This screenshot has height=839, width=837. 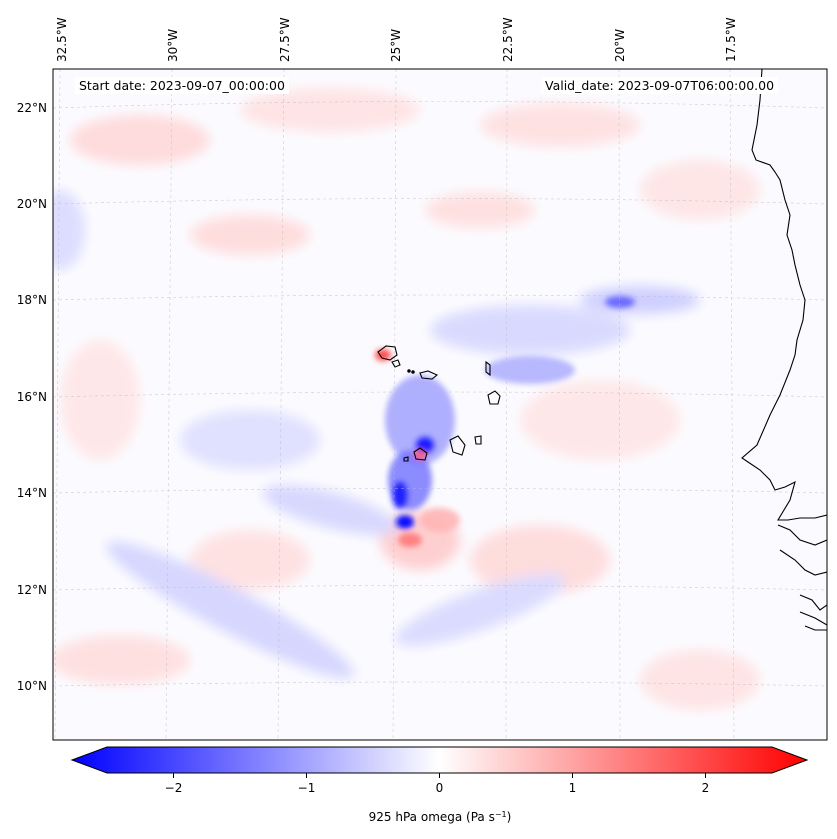 I want to click on lat-label: 18°N, so click(x=32, y=300).